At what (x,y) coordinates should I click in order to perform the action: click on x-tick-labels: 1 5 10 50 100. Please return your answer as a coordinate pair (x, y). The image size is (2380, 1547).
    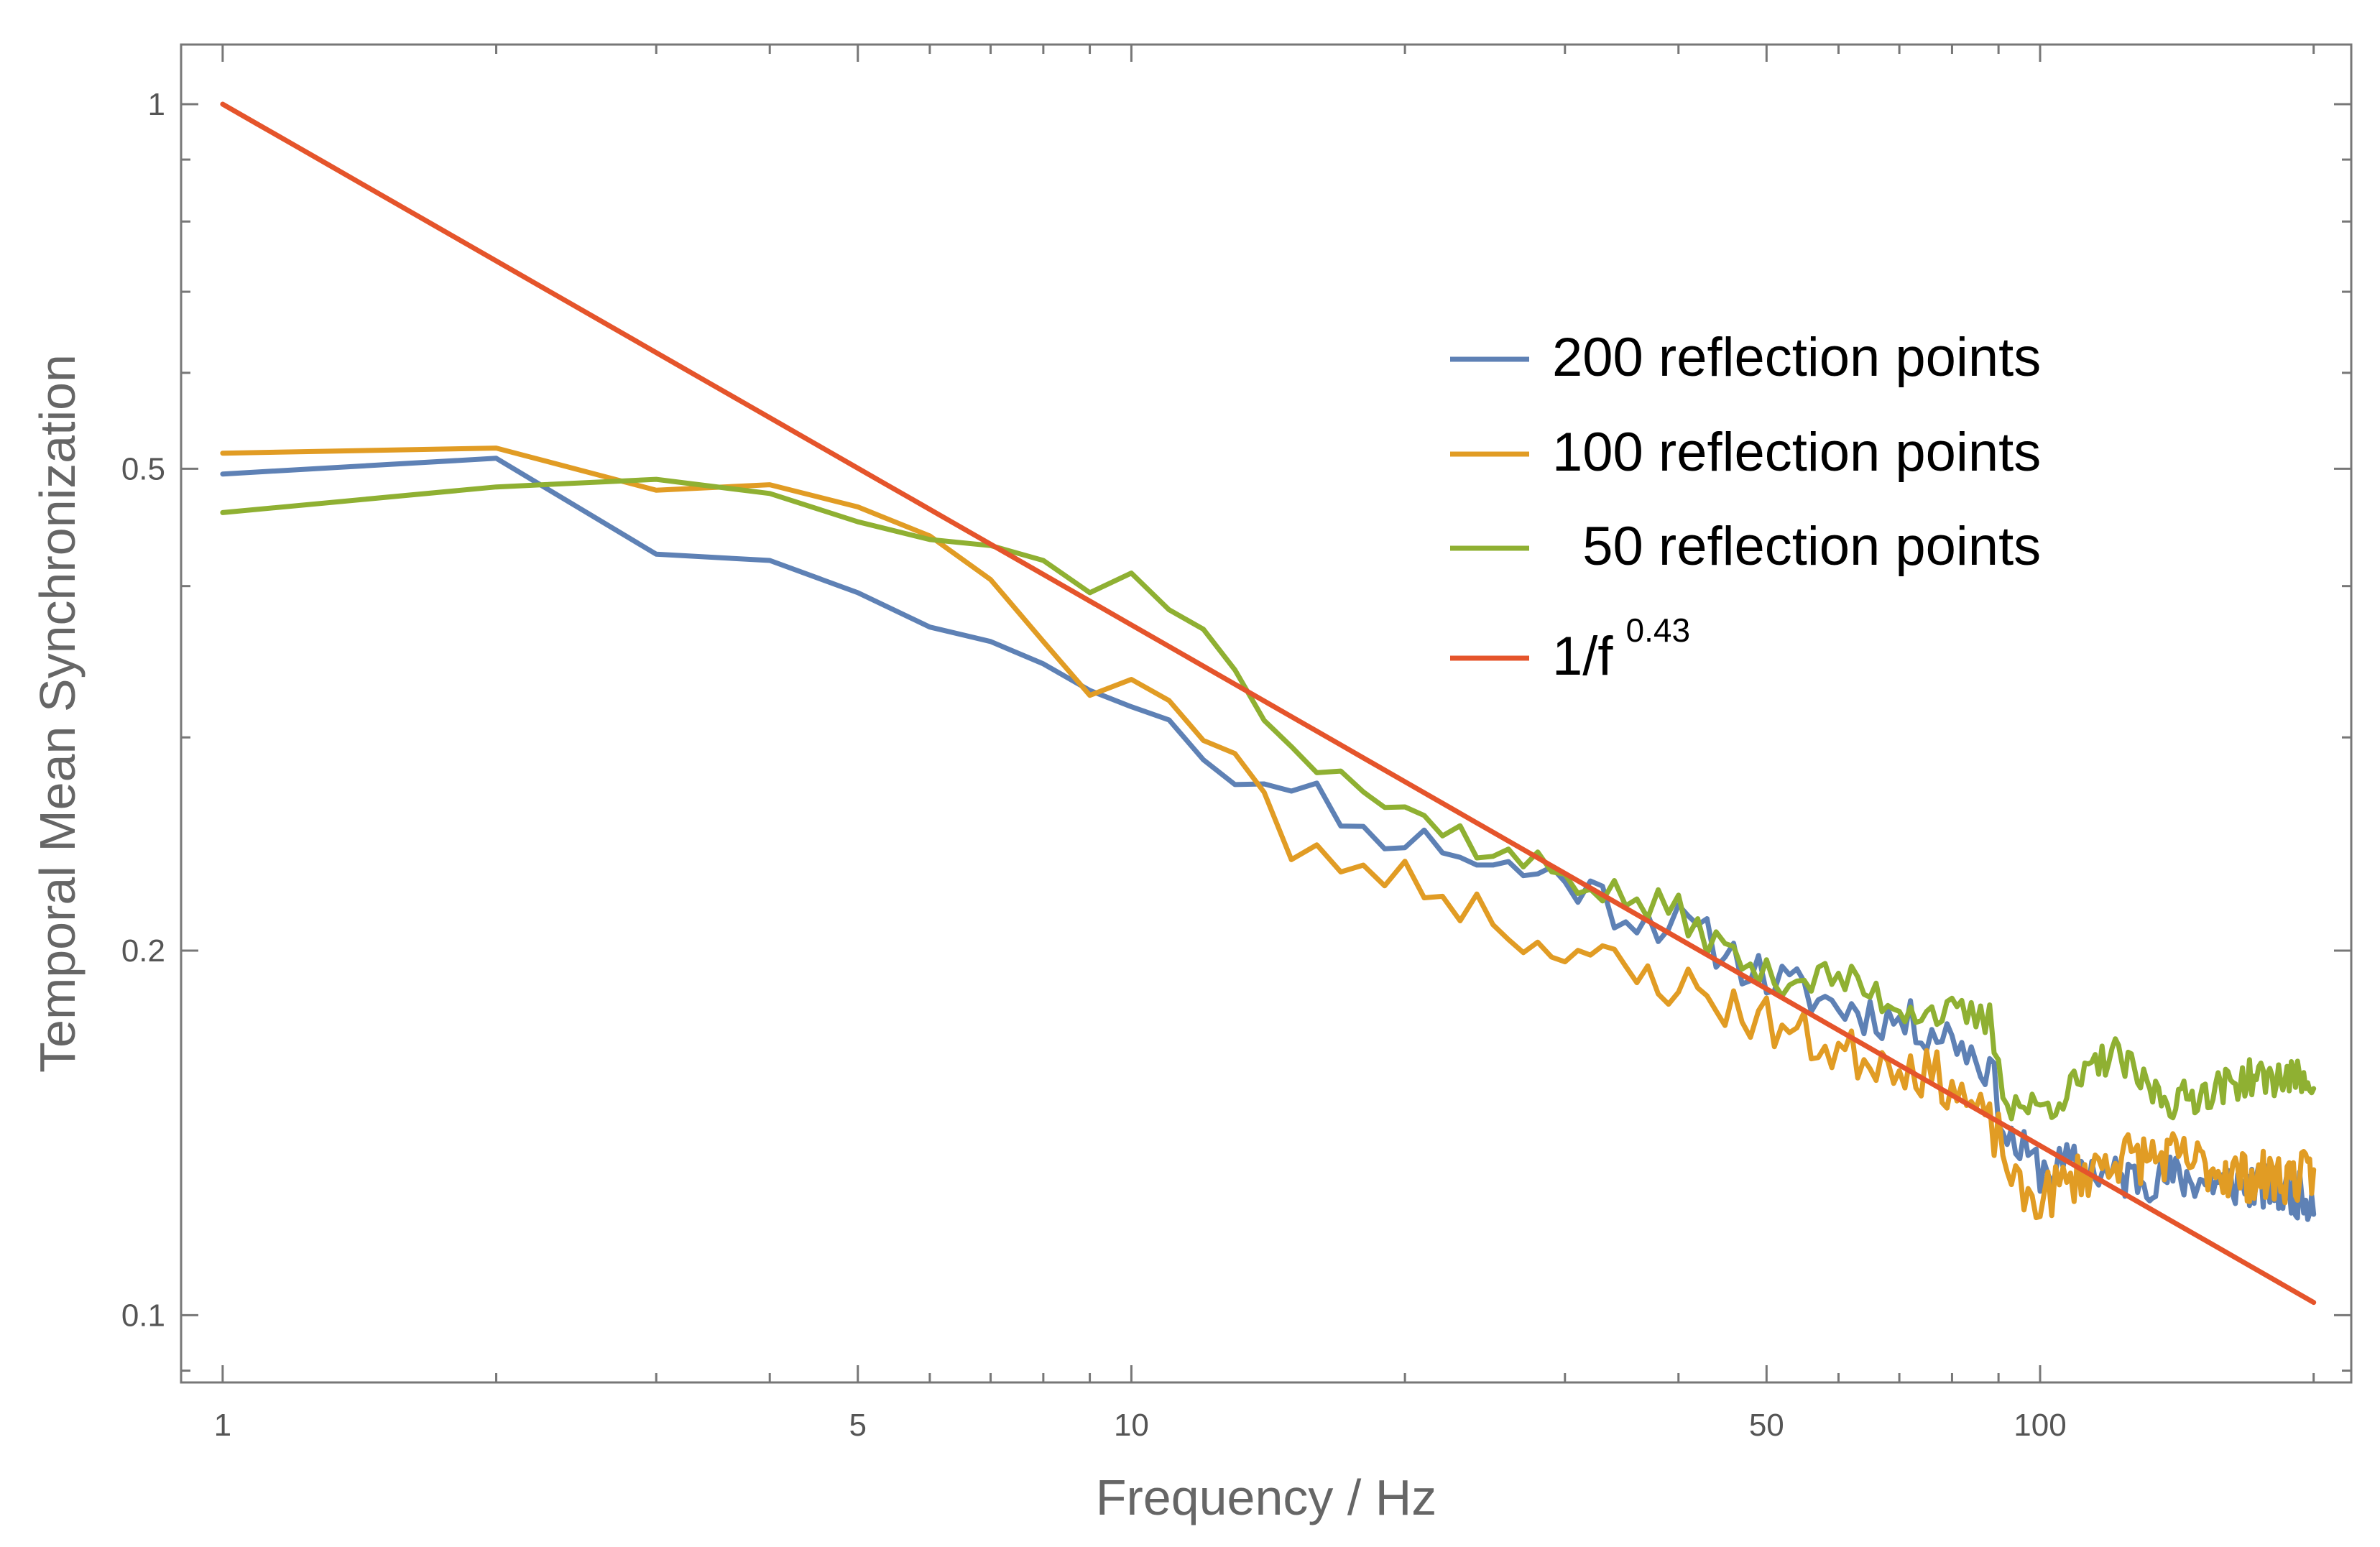
    Looking at the image, I should click on (1140, 1425).